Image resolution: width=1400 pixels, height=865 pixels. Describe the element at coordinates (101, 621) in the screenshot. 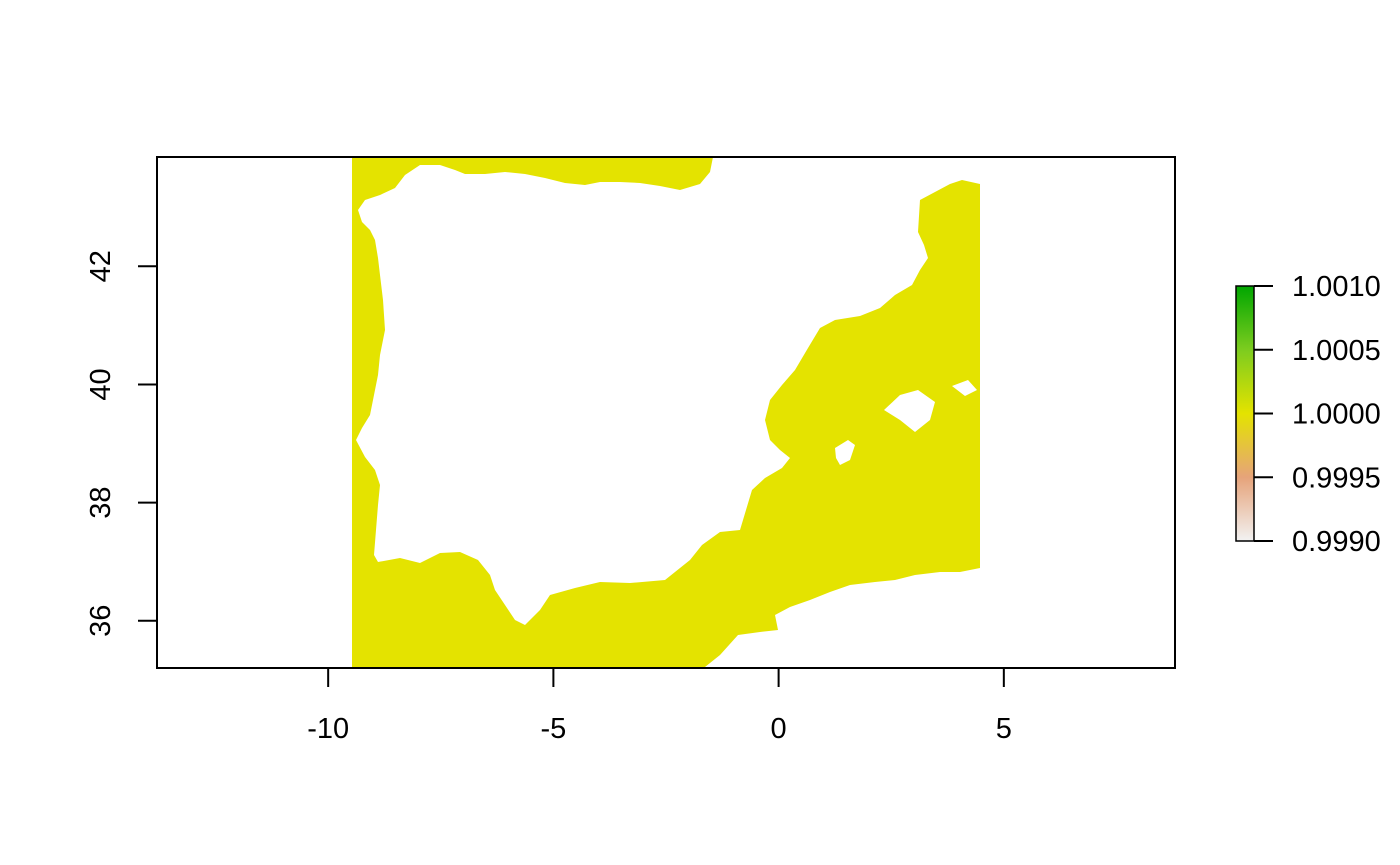

I see `y-tick-label: 36` at that location.